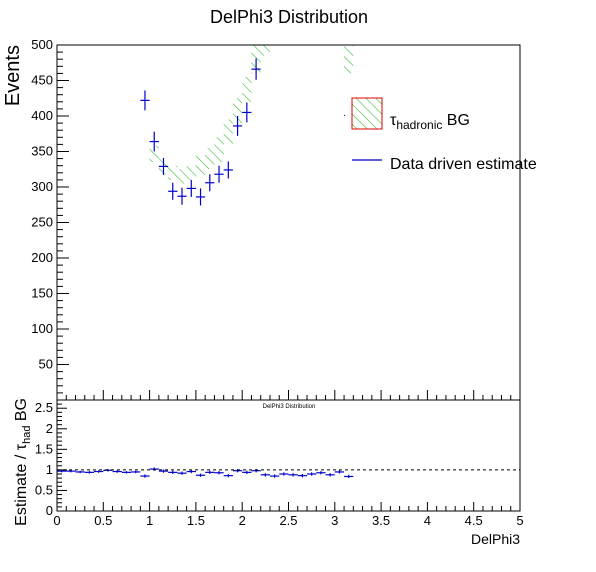  I want to click on x-tick-label: 3, so click(334, 520).